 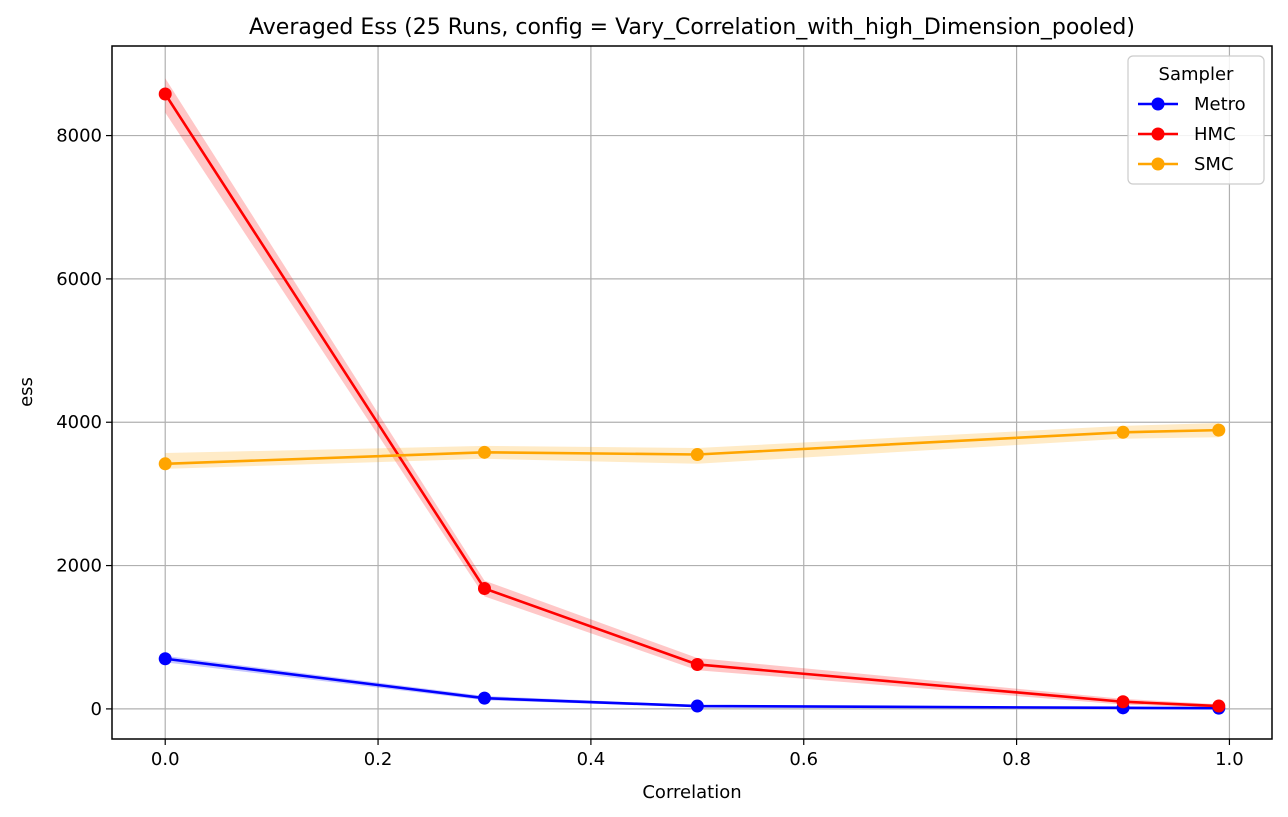 What do you see at coordinates (803, 759) in the screenshot?
I see `x-tick-label: 0.6` at bounding box center [803, 759].